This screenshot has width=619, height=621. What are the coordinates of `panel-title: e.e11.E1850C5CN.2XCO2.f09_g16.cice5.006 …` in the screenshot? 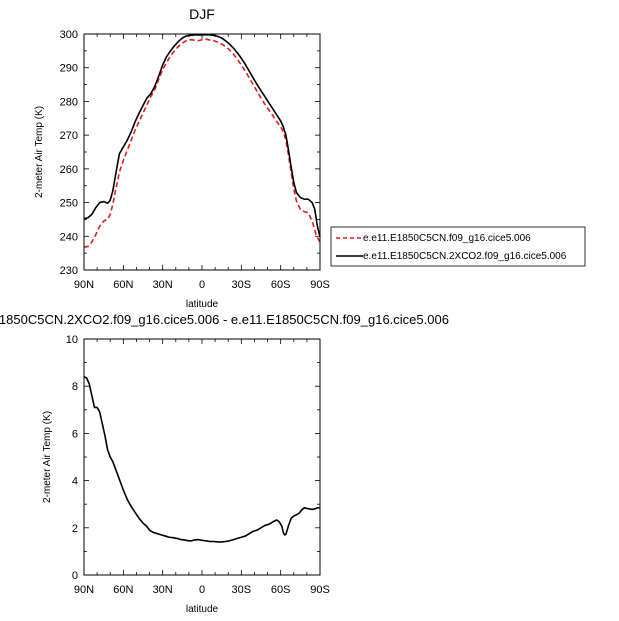 It's located at (224, 319).